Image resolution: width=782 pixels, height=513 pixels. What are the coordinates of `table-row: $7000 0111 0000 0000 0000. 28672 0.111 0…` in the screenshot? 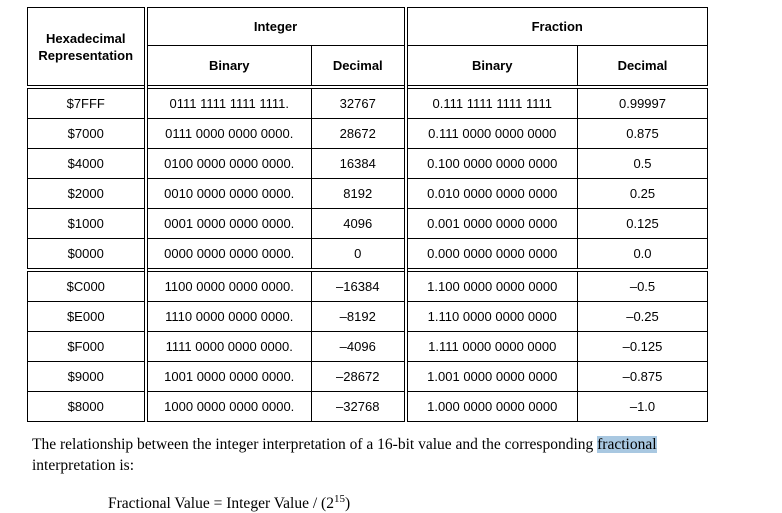 It's located at (367, 133).